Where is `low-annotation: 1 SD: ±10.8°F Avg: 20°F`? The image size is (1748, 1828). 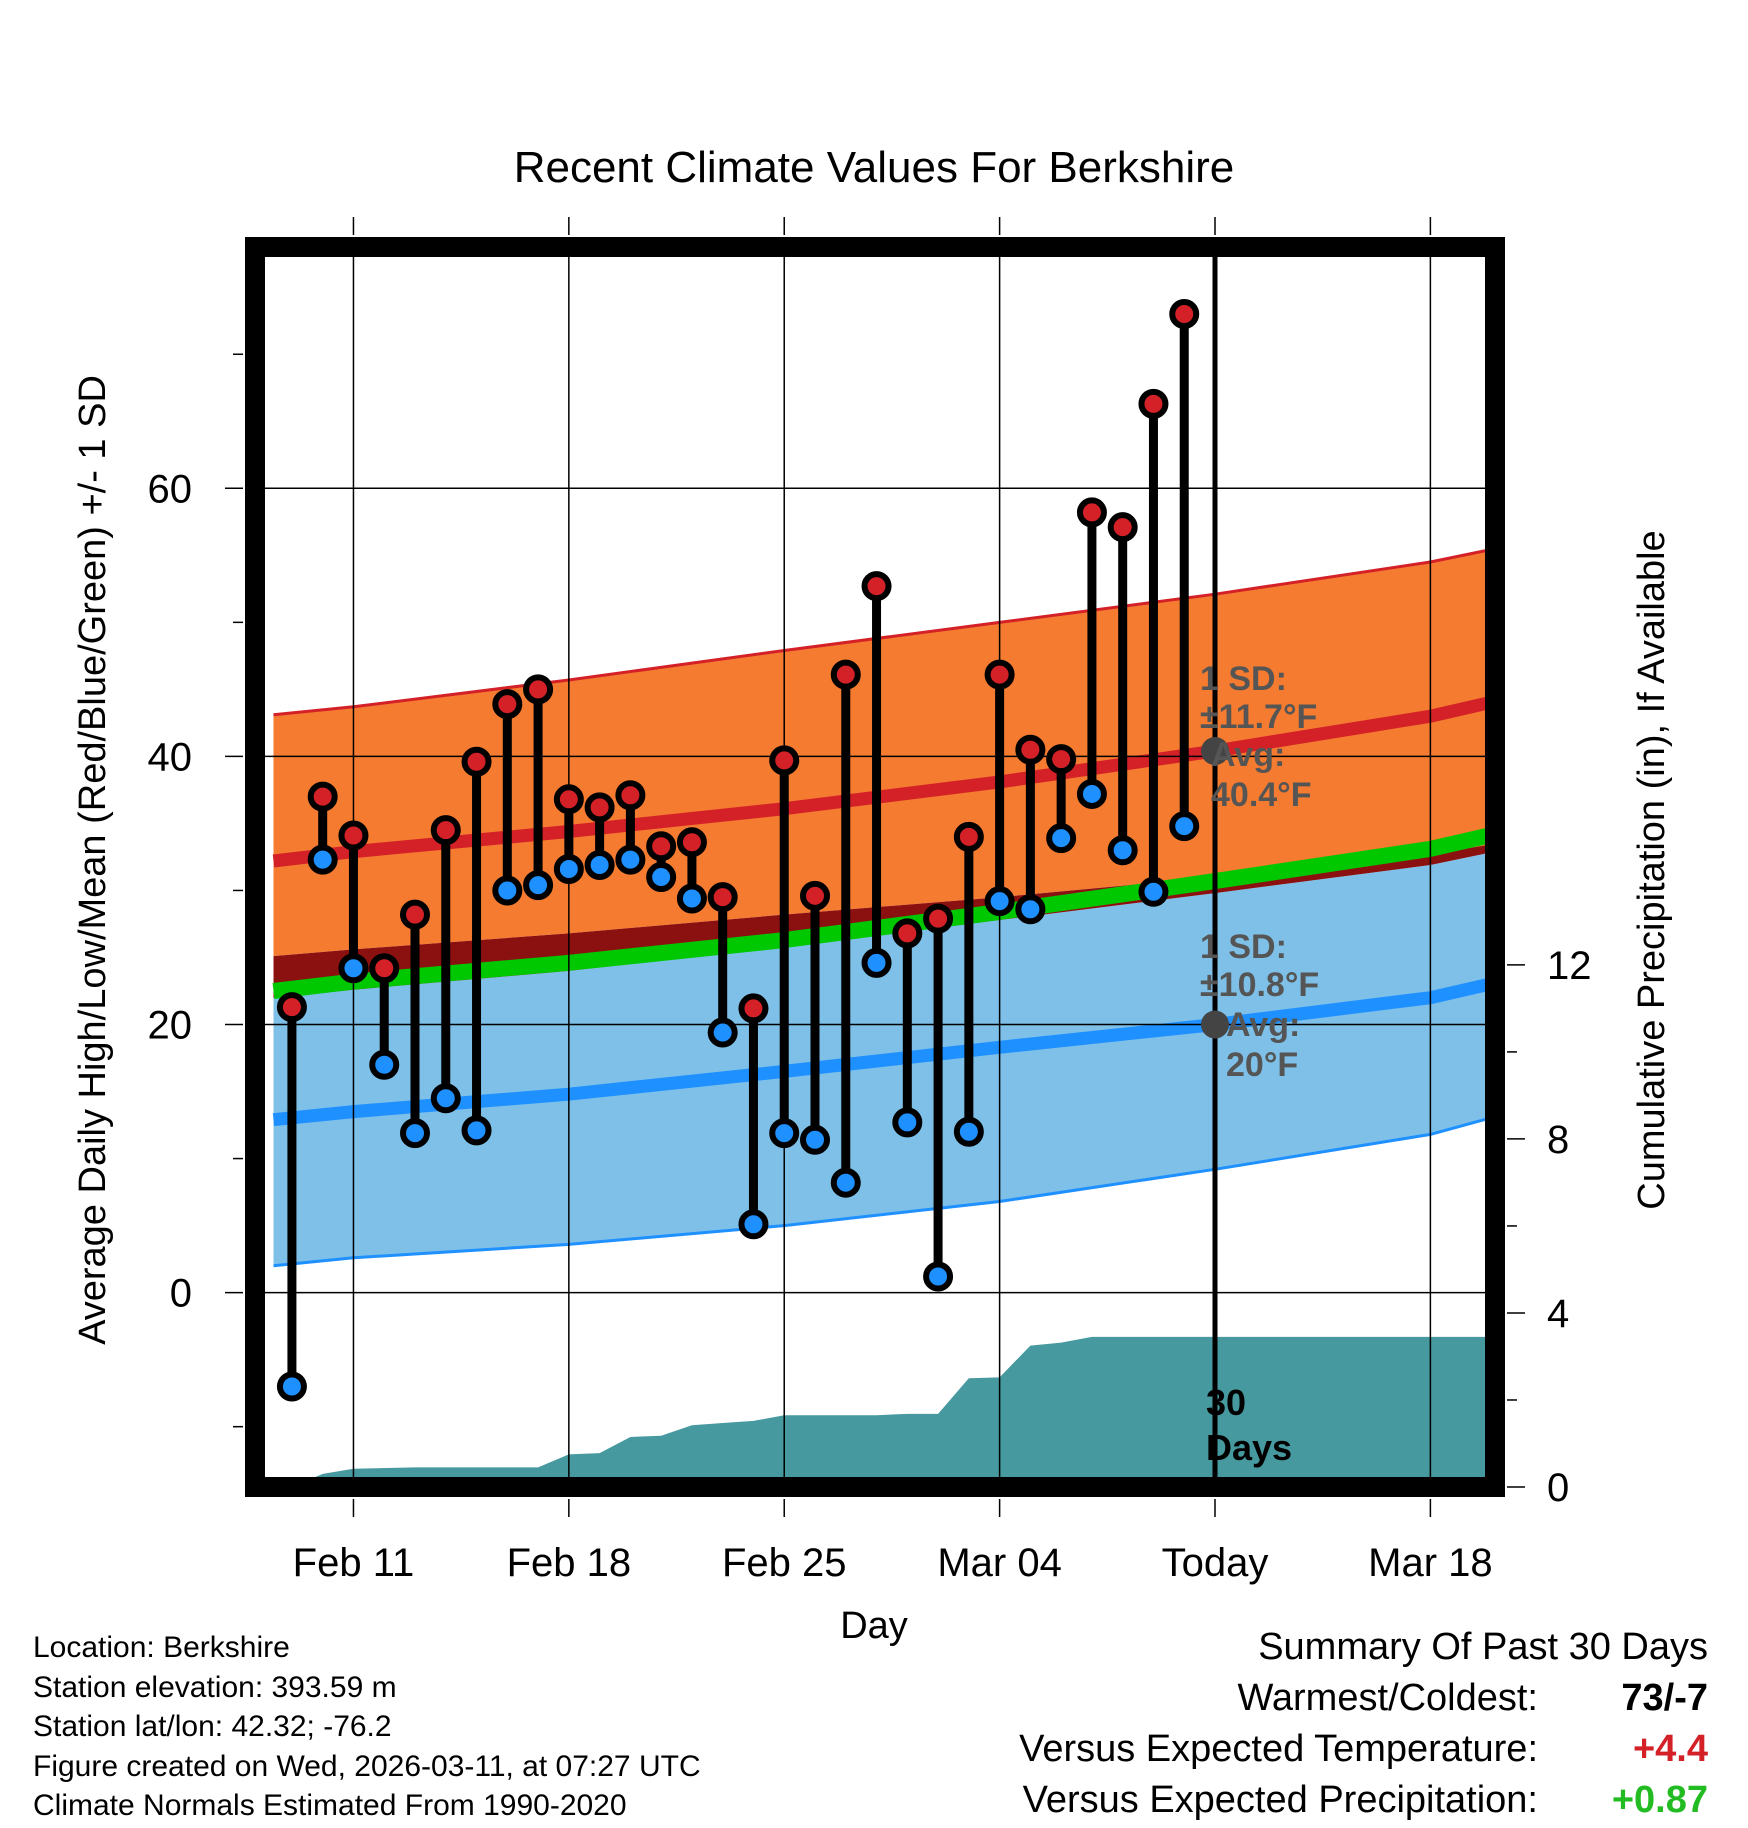 low-annotation: 1 SD: ±10.8°F Avg: 20°F is located at coordinates (1259, 1006).